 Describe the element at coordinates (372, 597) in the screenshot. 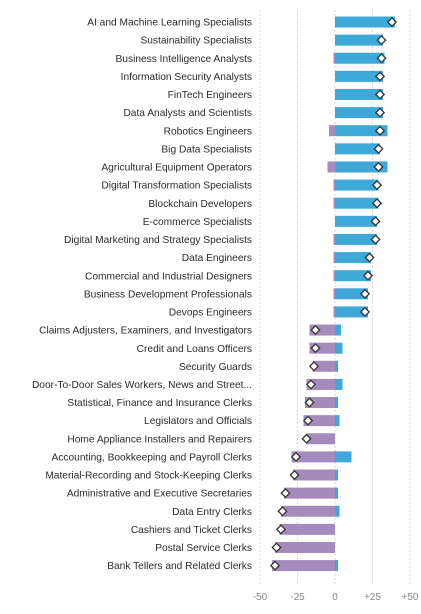

I see `x-tick-label: +25` at that location.